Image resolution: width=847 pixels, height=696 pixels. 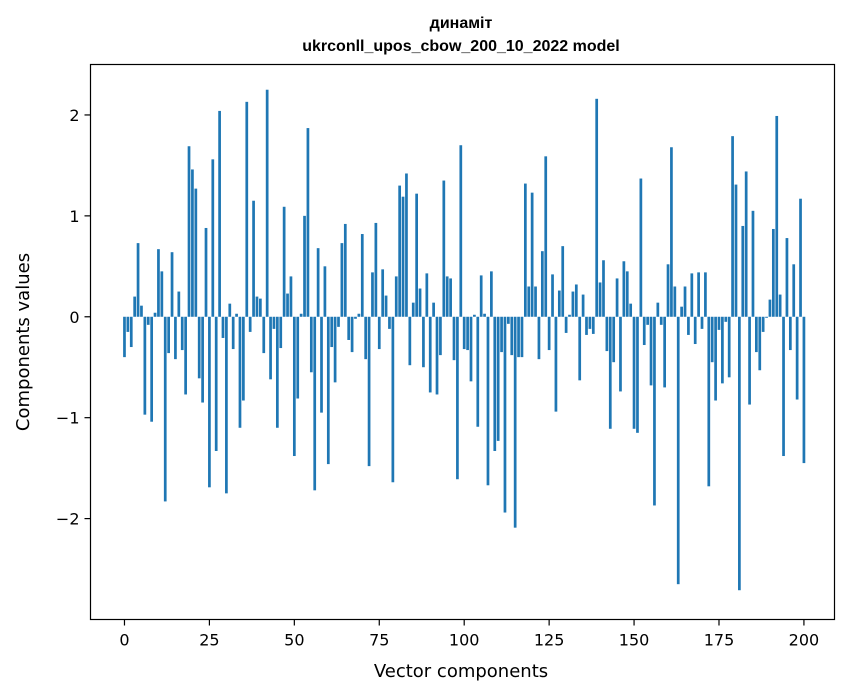 What do you see at coordinates (294, 640) in the screenshot?
I see `x-tick-label: 50` at bounding box center [294, 640].